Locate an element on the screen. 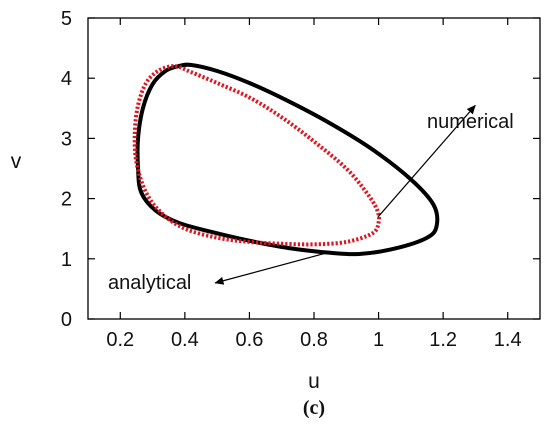 Image resolution: width=550 pixels, height=429 pixels. x-axis-label: u is located at coordinates (314, 381).